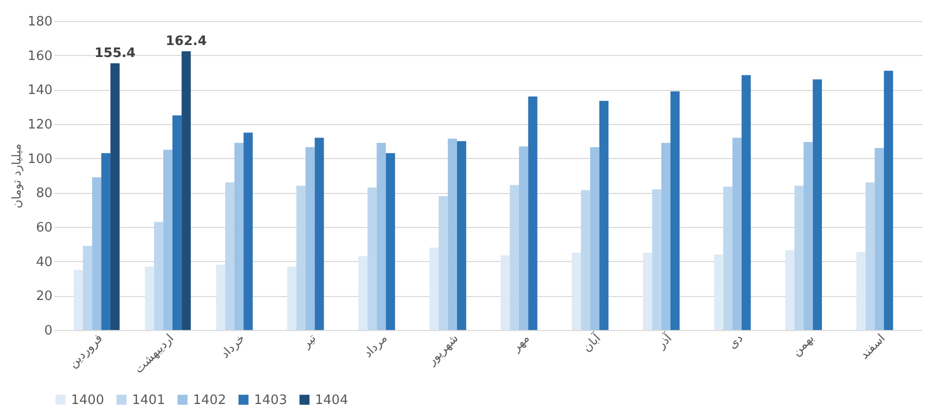 The image size is (937, 415). Describe the element at coordinates (149, 400) in the screenshot. I see `legend-label: 1401` at that location.